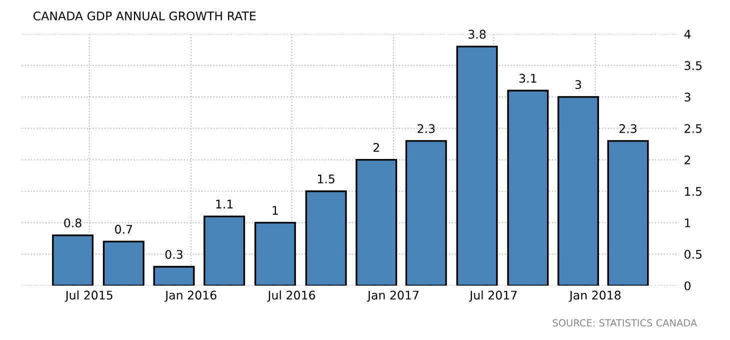  I want to click on data-label: 3.1, so click(527, 78).